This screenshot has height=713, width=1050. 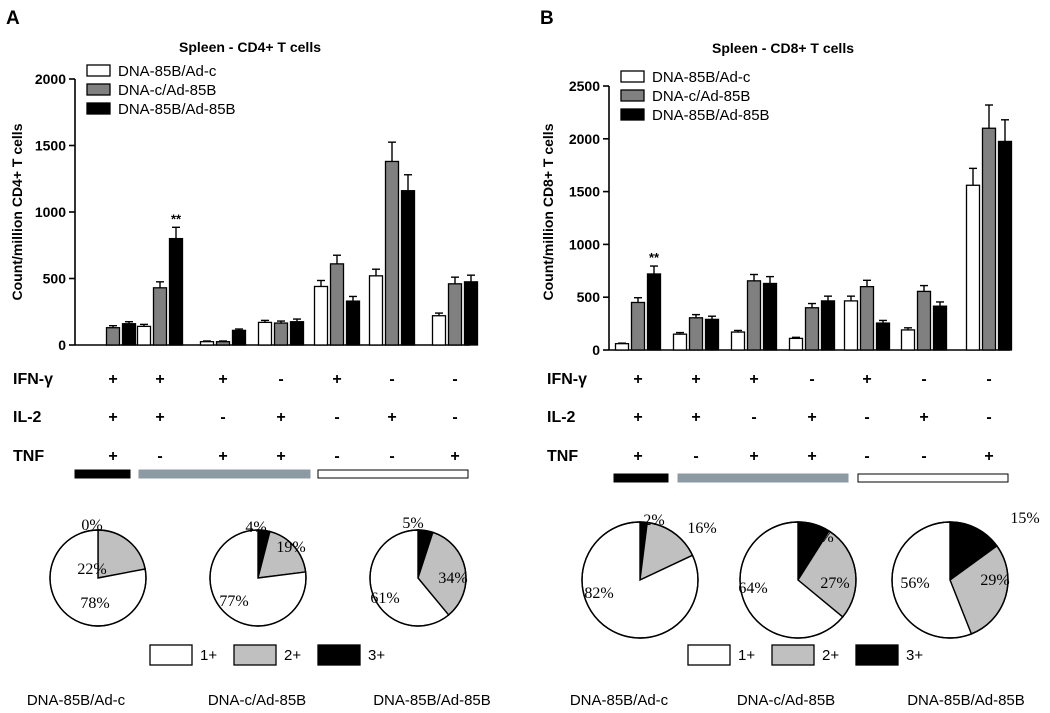 I want to click on pie-label: 82%, so click(x=598, y=593).